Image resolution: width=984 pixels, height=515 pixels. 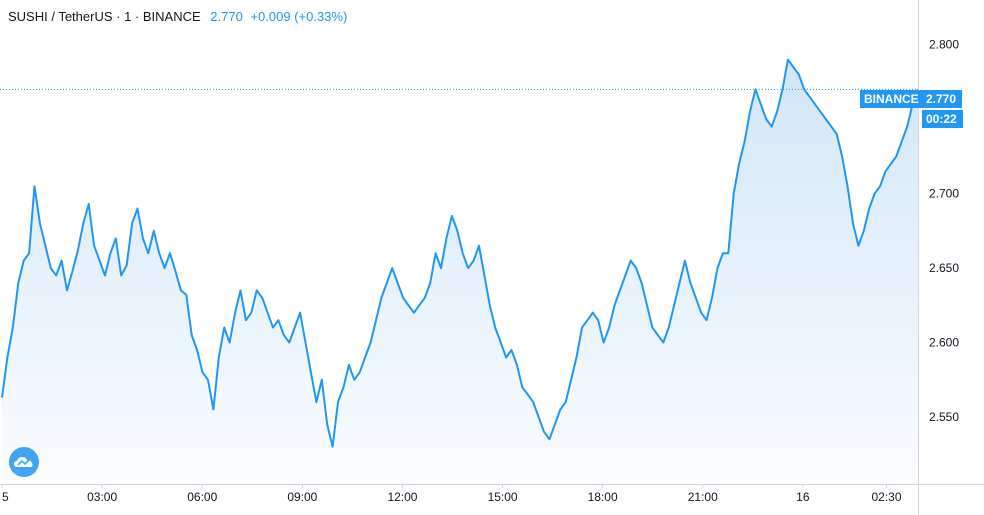 I want to click on price-tag: 2.770, so click(x=942, y=99).